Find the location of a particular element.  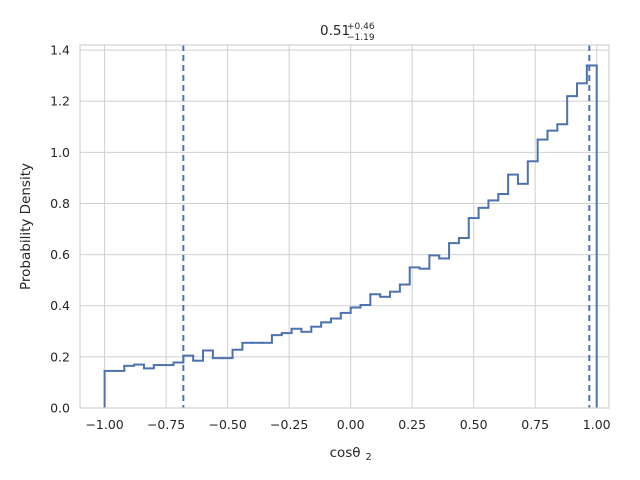

y-axis-ticks: 0.0 0.2 0.4 0.6 0.8 1.0 1.2 1.4 is located at coordinates (60, 229).